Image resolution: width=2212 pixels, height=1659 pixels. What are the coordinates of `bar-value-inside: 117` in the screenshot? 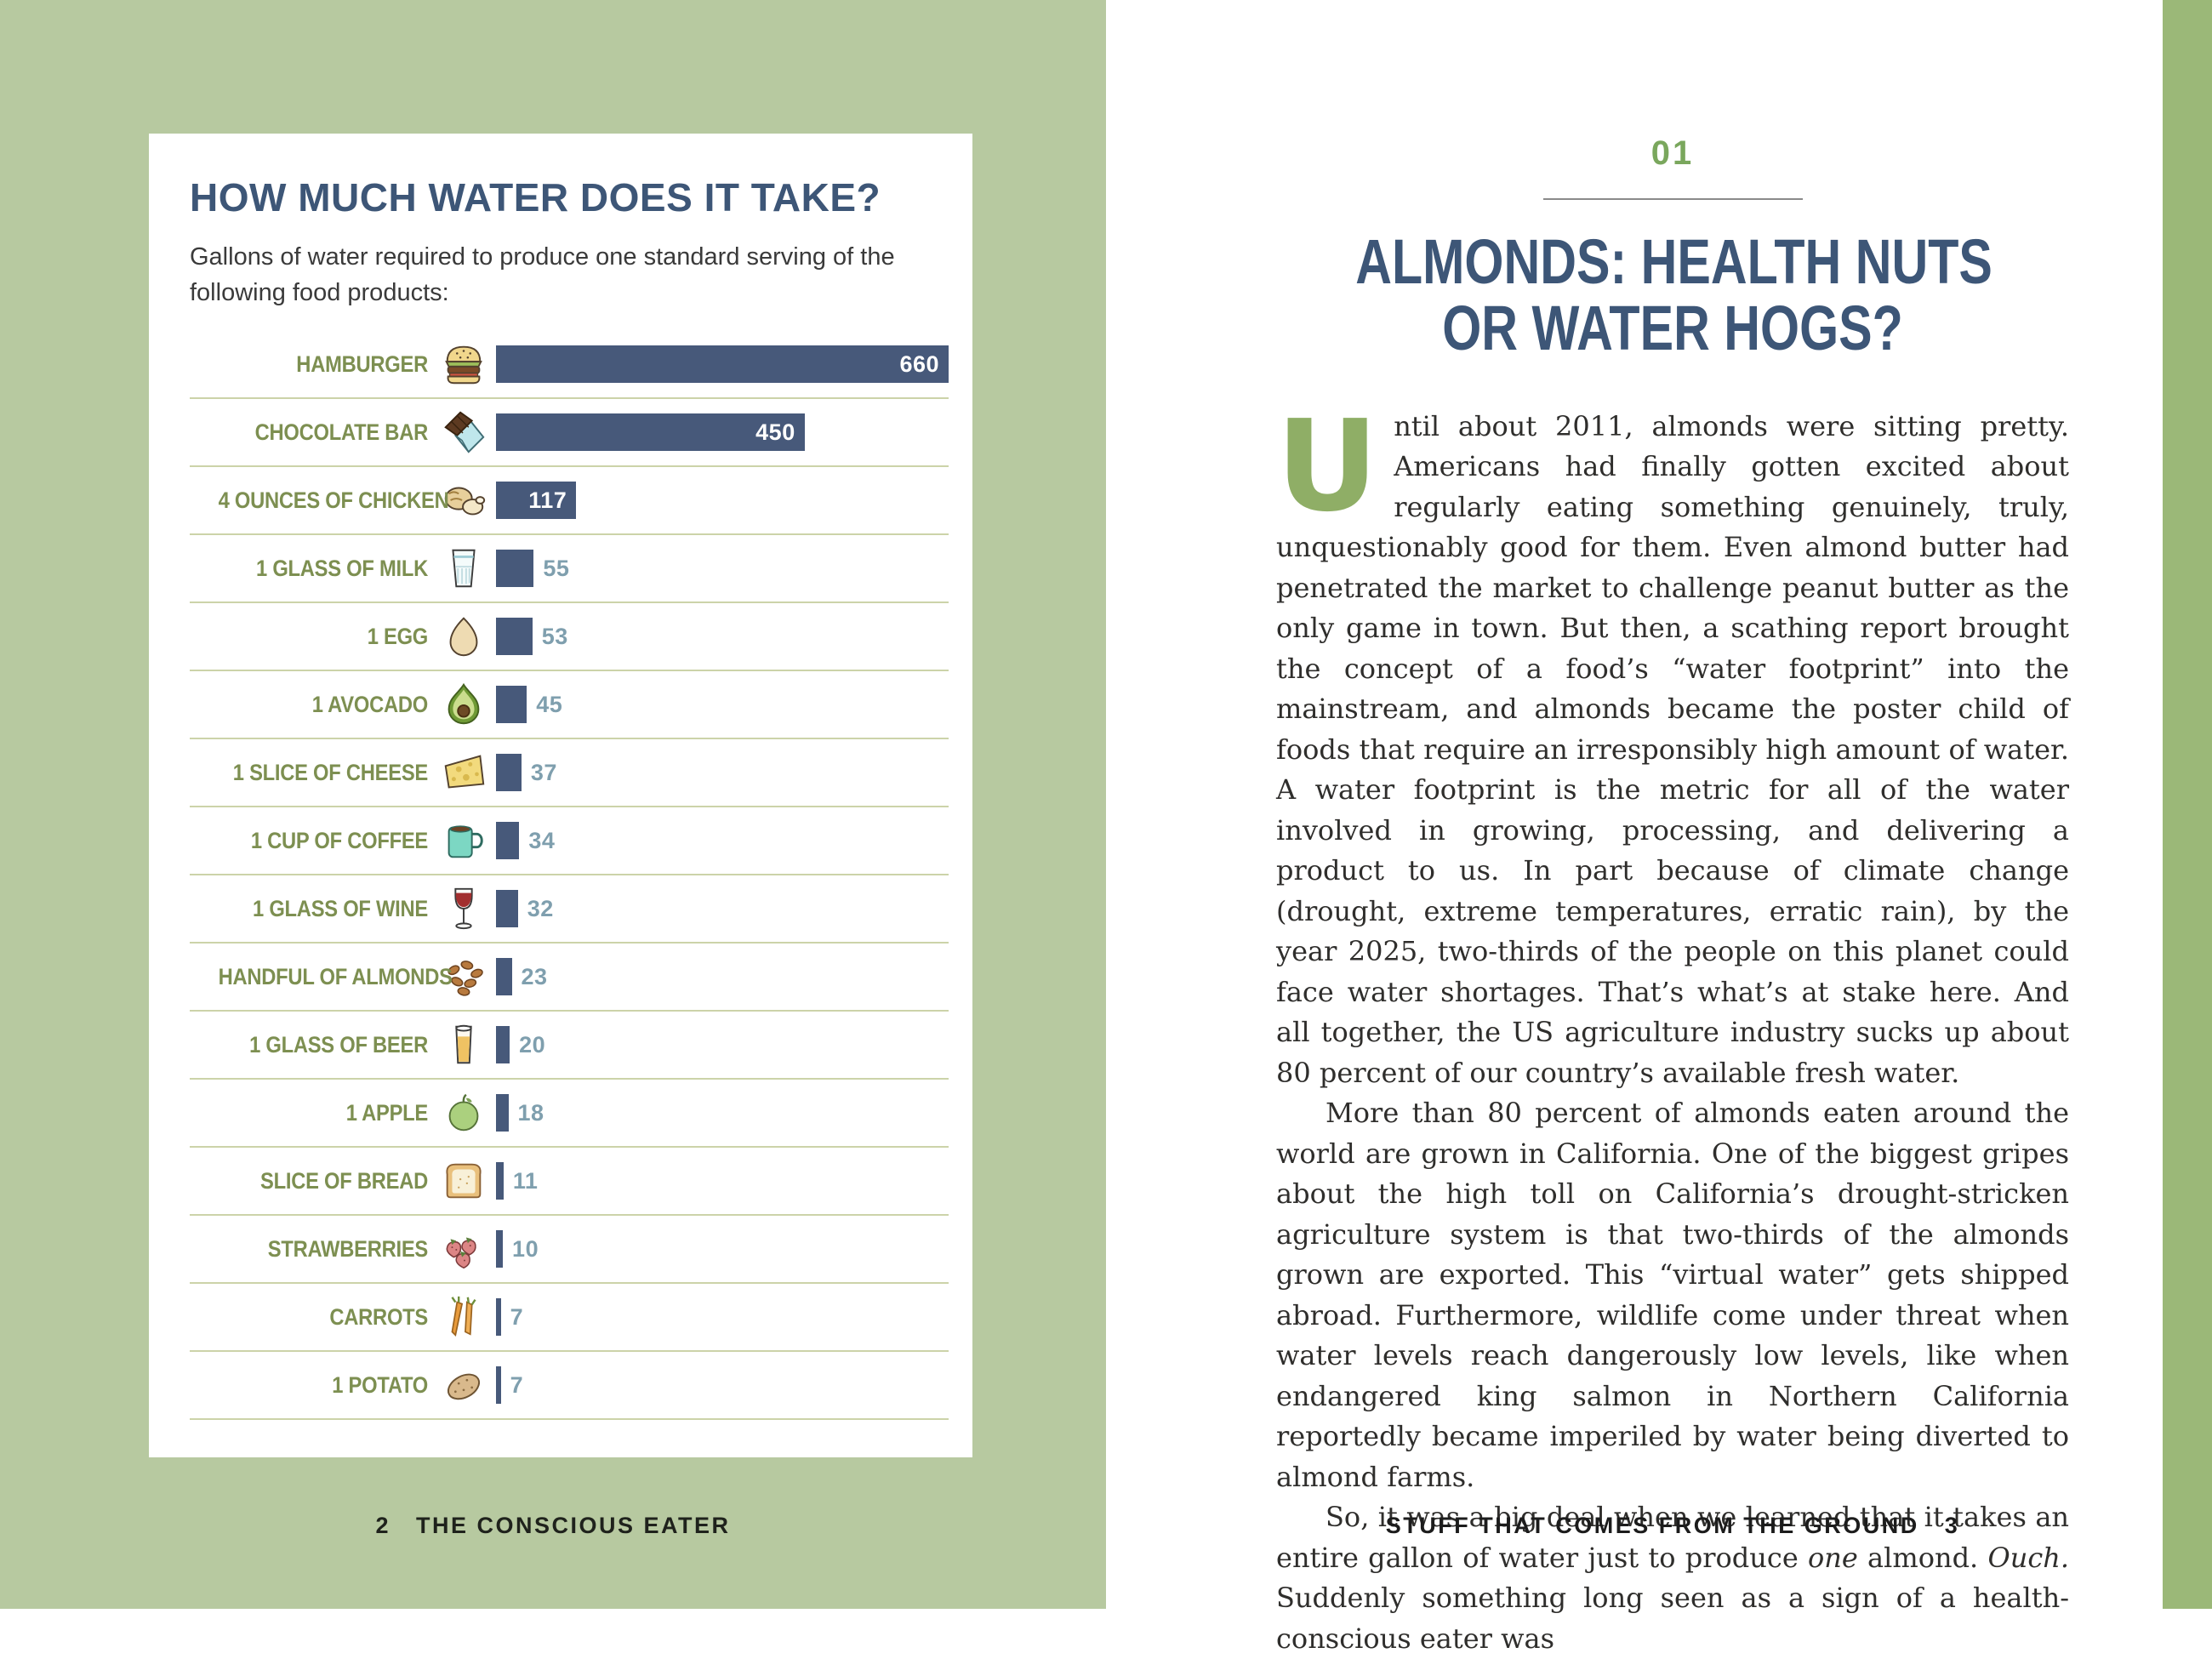 It's located at (547, 500).